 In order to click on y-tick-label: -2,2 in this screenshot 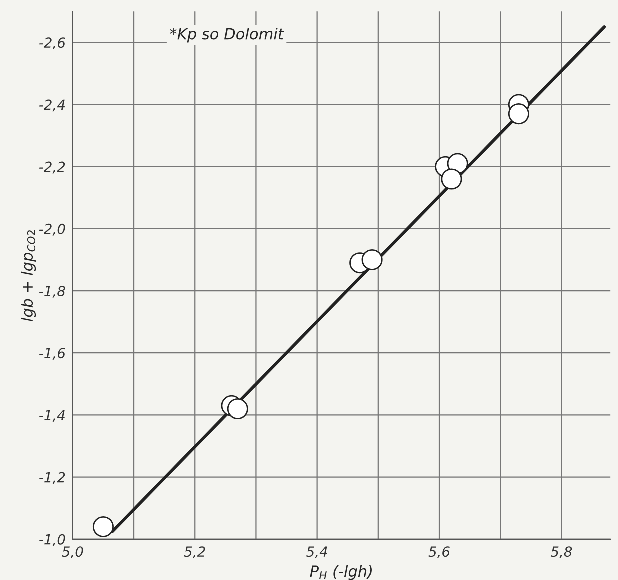, I will do `click(53, 168)`.